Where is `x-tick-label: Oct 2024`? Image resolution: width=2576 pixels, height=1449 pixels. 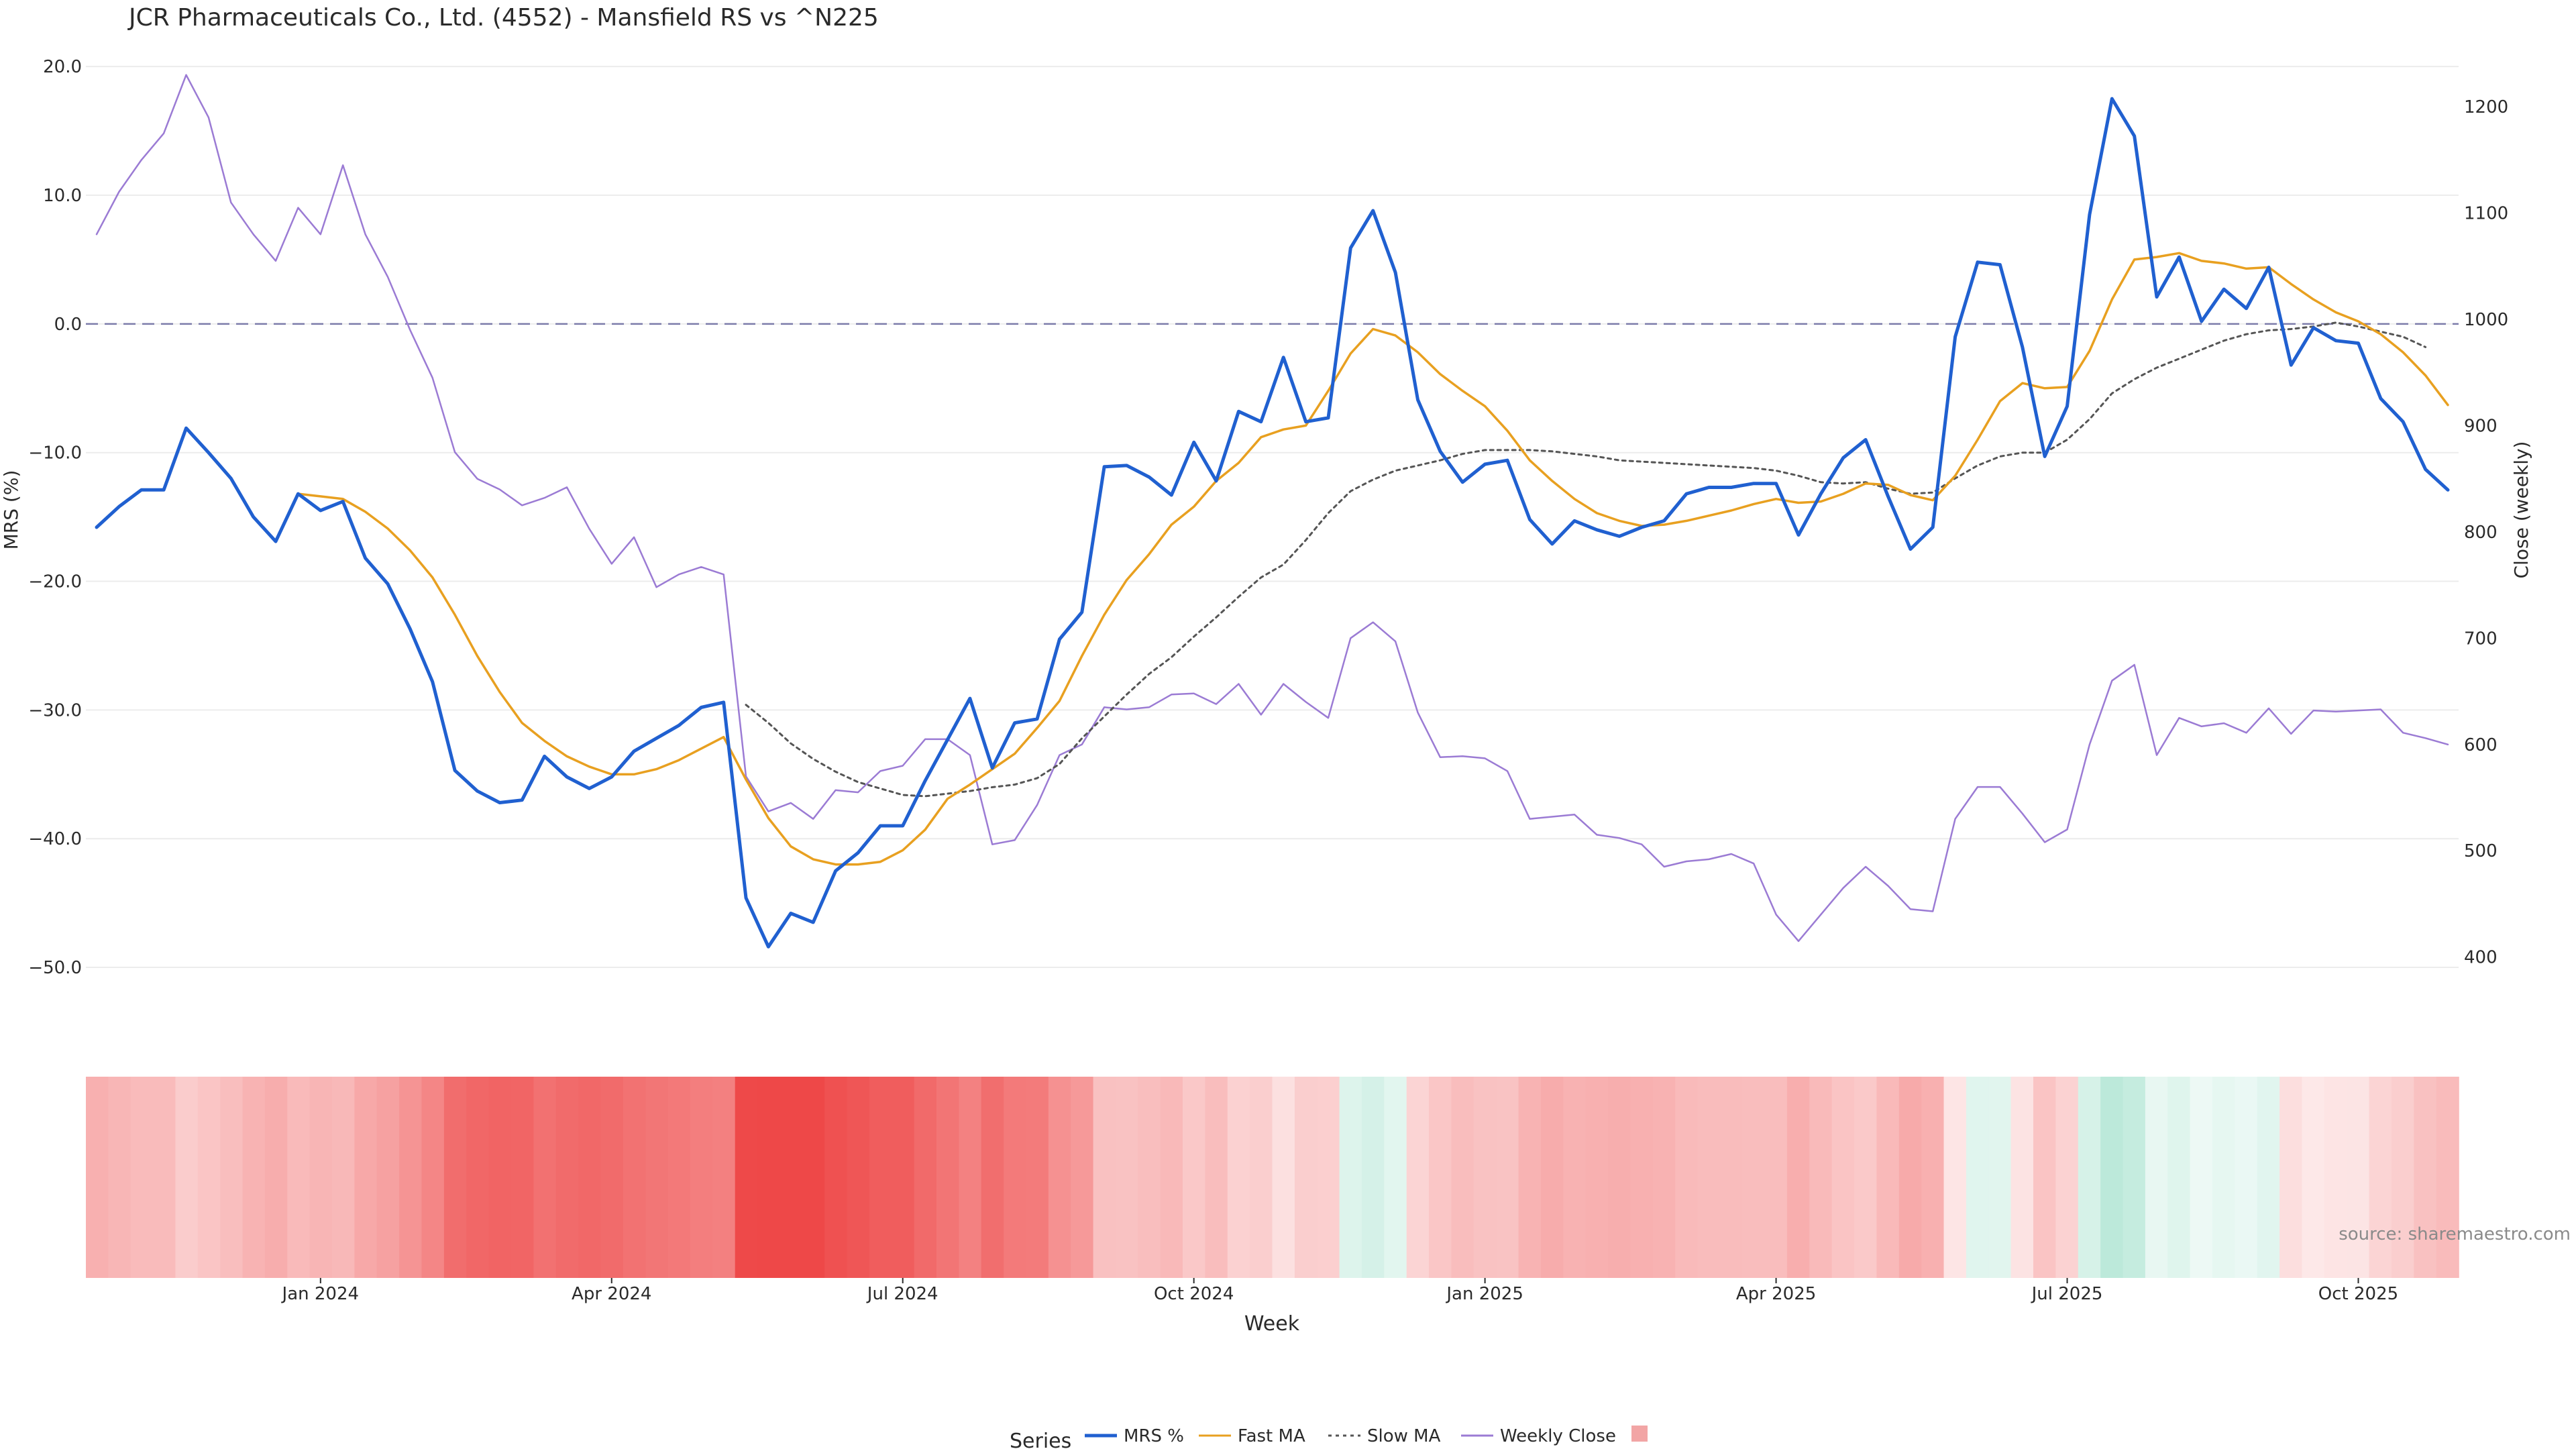 x-tick-label: Oct 2024 is located at coordinates (1194, 1294).